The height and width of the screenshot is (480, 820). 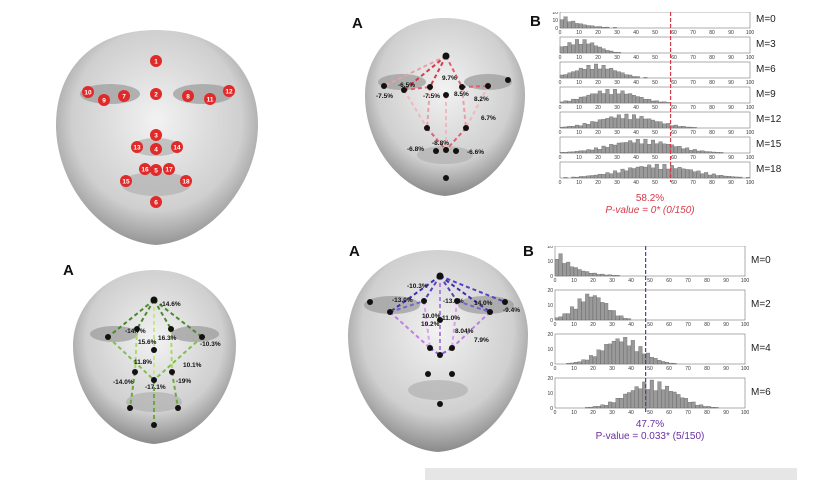 What do you see at coordinates (210, 344) in the screenshot?
I see `green-percent: -10.3%` at bounding box center [210, 344].